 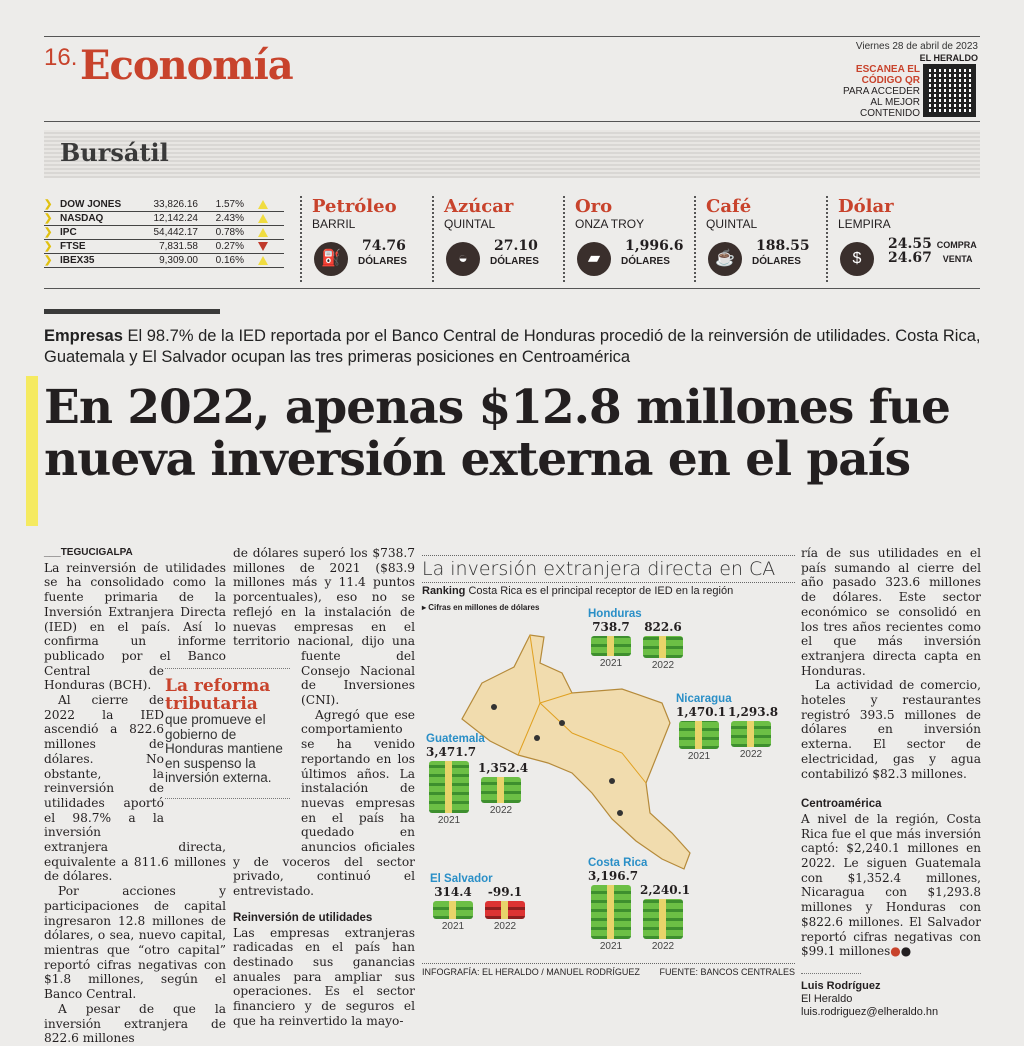 What do you see at coordinates (334, 224) in the screenshot?
I see `commodity-unit: BARRIL` at bounding box center [334, 224].